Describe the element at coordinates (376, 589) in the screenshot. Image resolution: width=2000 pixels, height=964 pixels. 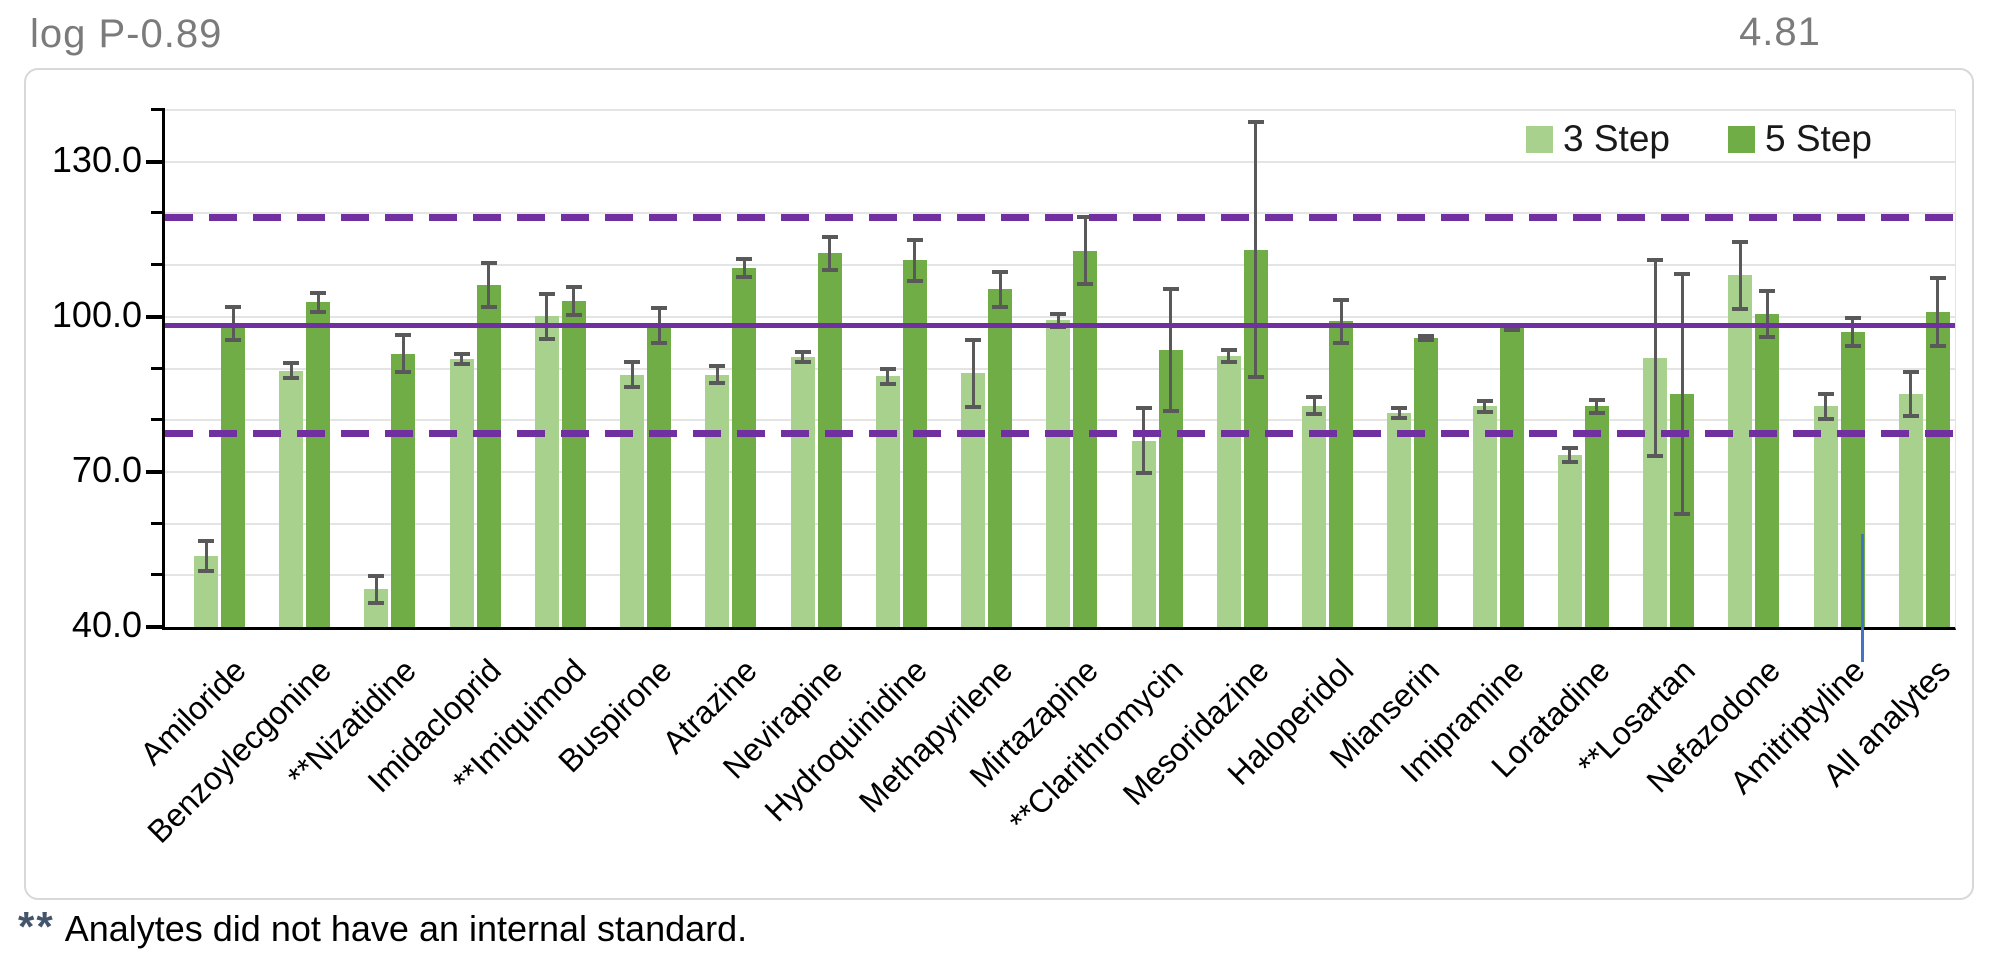
I see `error-bar-**Nizatidine` at that location.